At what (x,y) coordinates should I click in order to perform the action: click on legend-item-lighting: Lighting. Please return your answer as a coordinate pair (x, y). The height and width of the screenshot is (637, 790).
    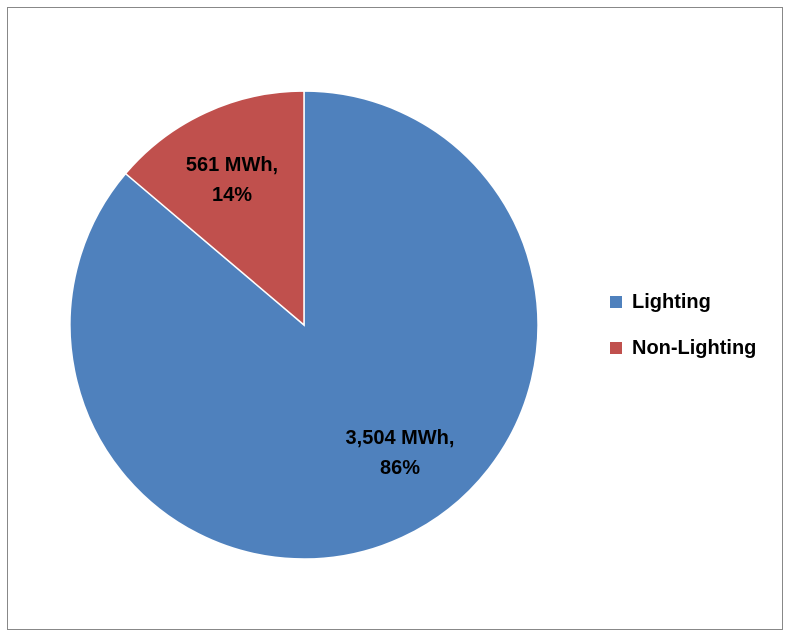
    Looking at the image, I should click on (683, 302).